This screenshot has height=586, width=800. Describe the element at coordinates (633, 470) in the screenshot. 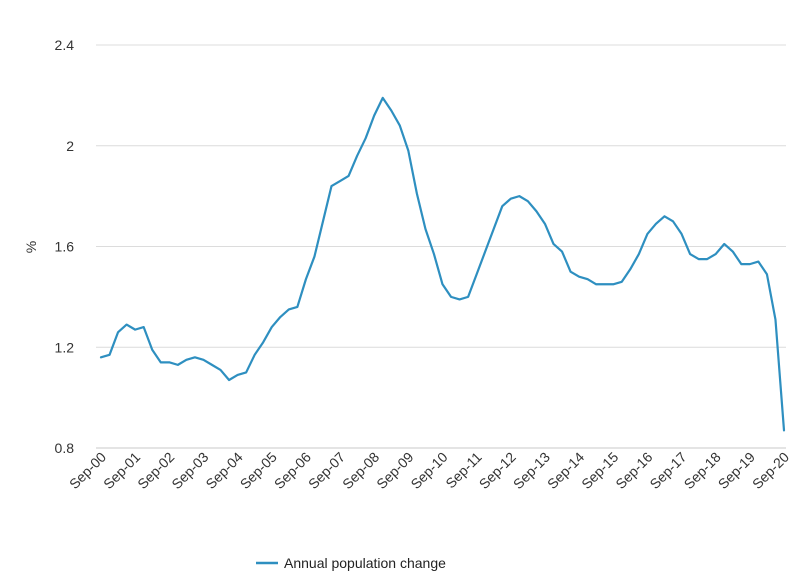

I see `x-tick-label: Sep-16` at that location.